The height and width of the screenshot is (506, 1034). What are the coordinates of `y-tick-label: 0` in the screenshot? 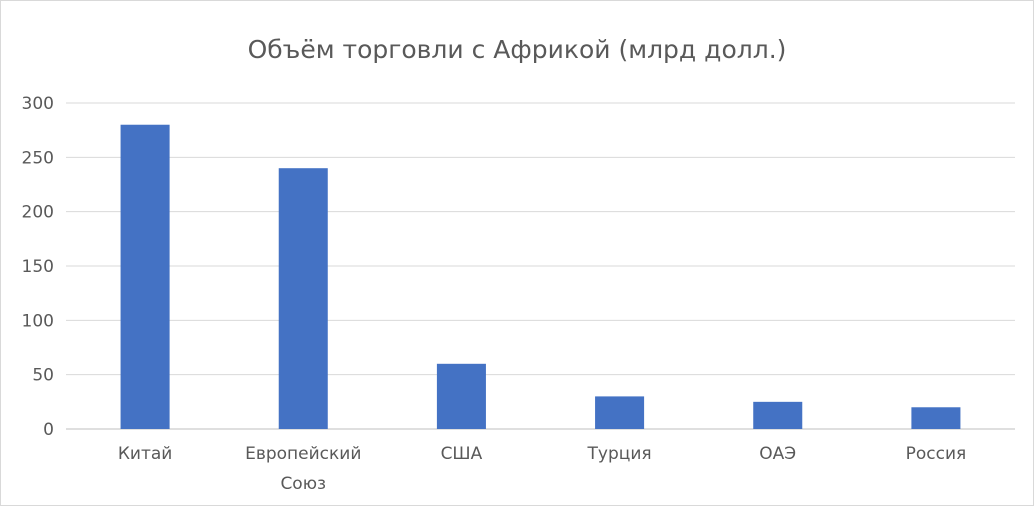 It's located at (48, 430).